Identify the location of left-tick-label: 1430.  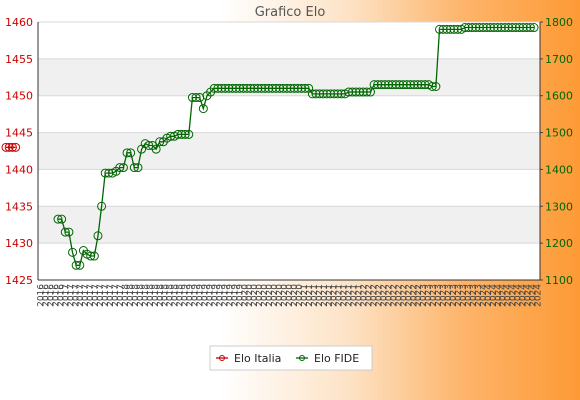
(19, 243).